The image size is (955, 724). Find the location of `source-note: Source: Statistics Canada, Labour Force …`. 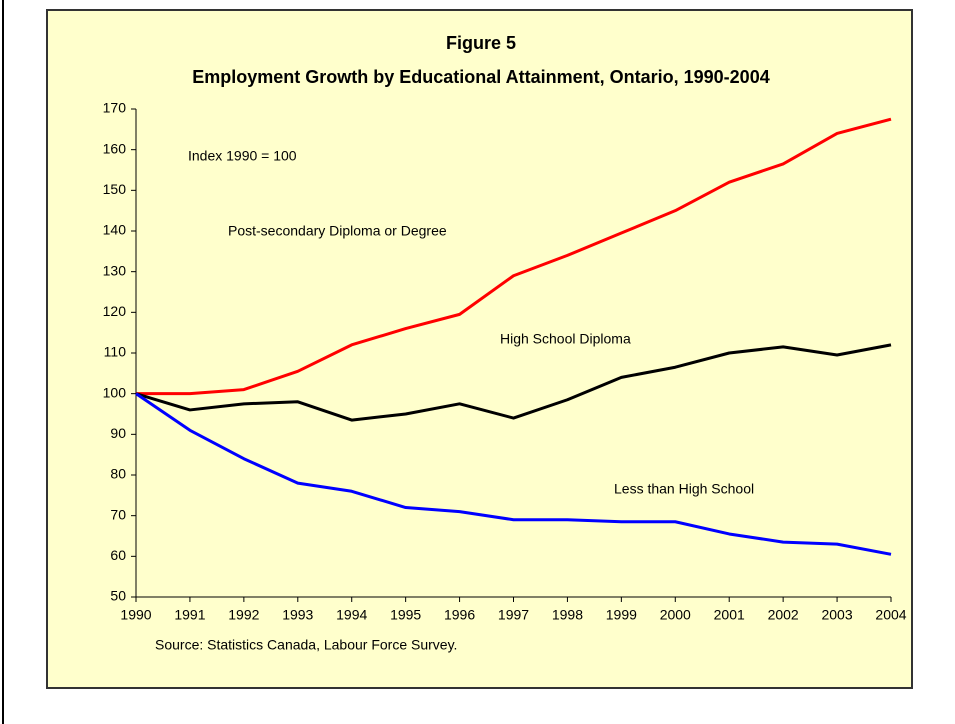

source-note: Source: Statistics Canada, Labour Force … is located at coordinates (306, 645).